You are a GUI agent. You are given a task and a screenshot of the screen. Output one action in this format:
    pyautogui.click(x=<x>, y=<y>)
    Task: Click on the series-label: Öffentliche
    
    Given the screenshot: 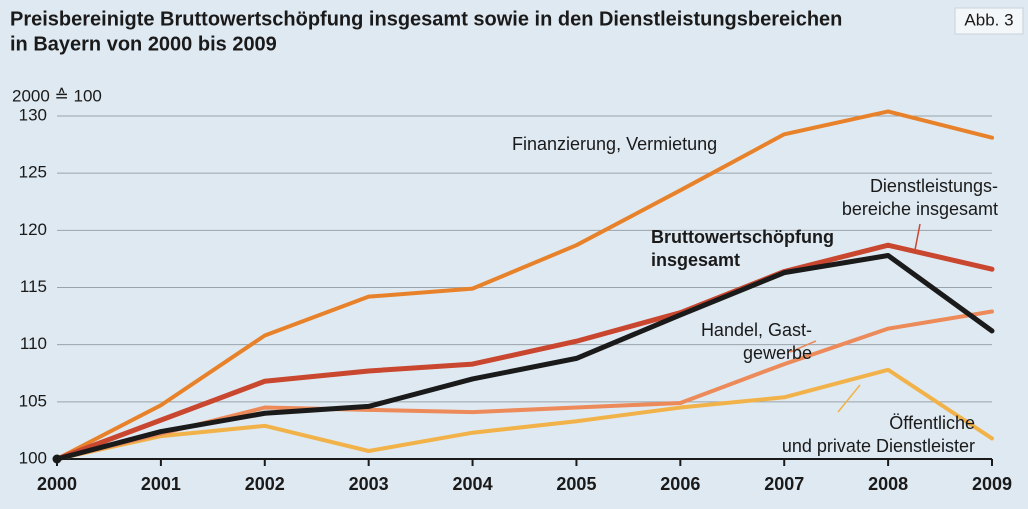 What is the action you would take?
    pyautogui.click(x=932, y=423)
    